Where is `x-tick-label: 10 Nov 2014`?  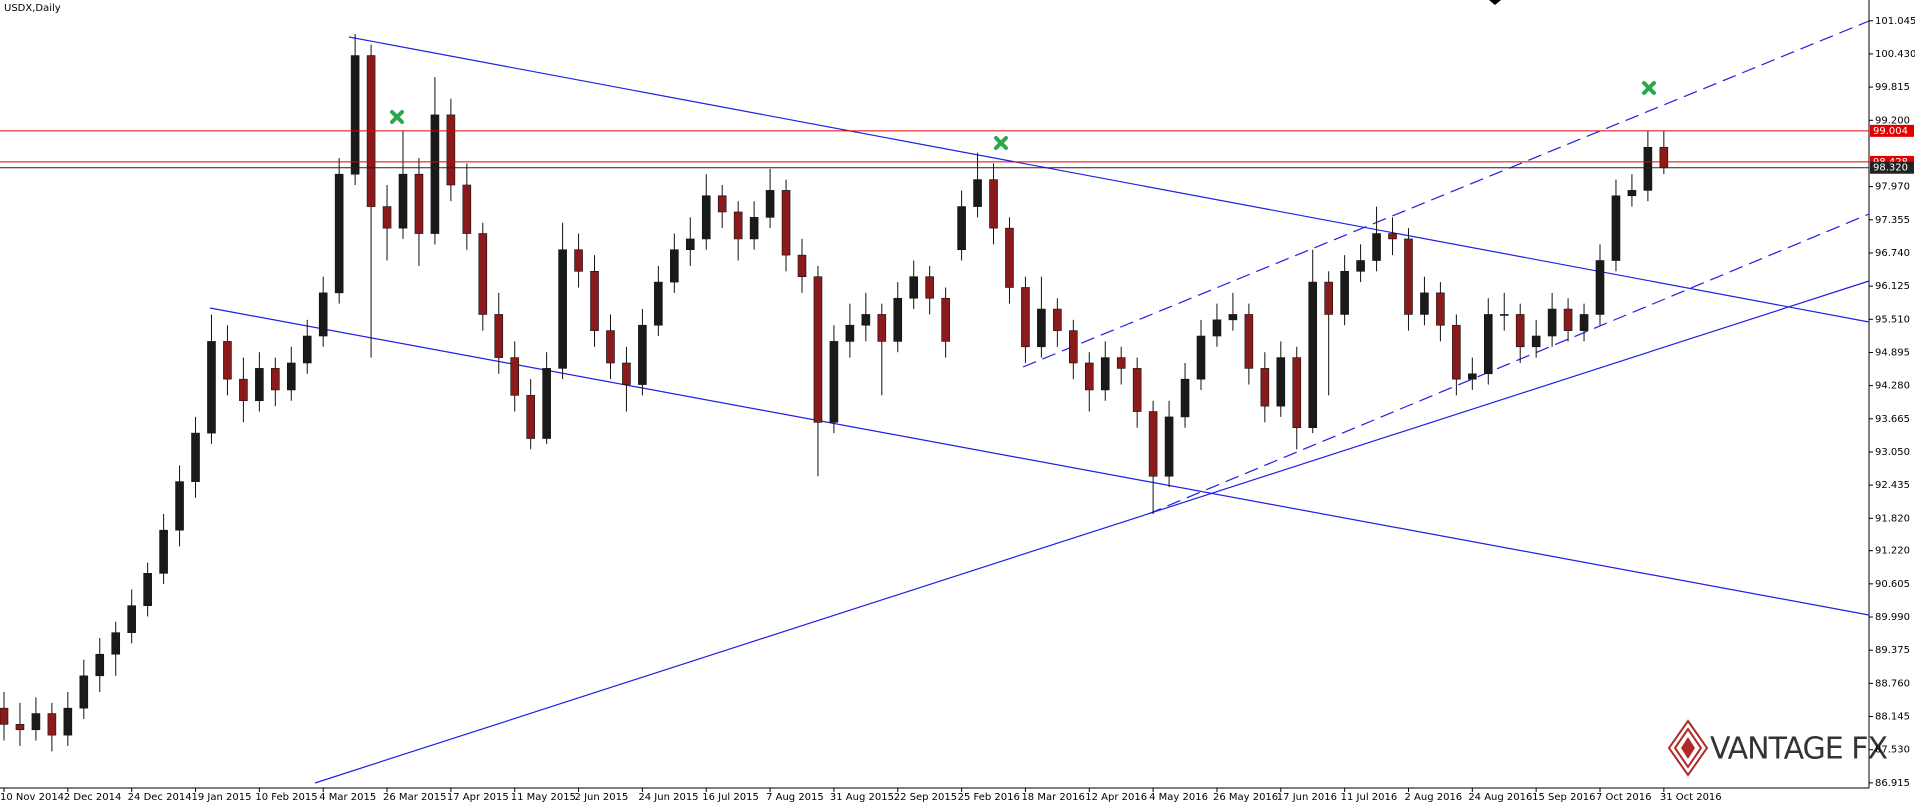
x-tick-label: 10 Nov 2014 is located at coordinates (32, 797).